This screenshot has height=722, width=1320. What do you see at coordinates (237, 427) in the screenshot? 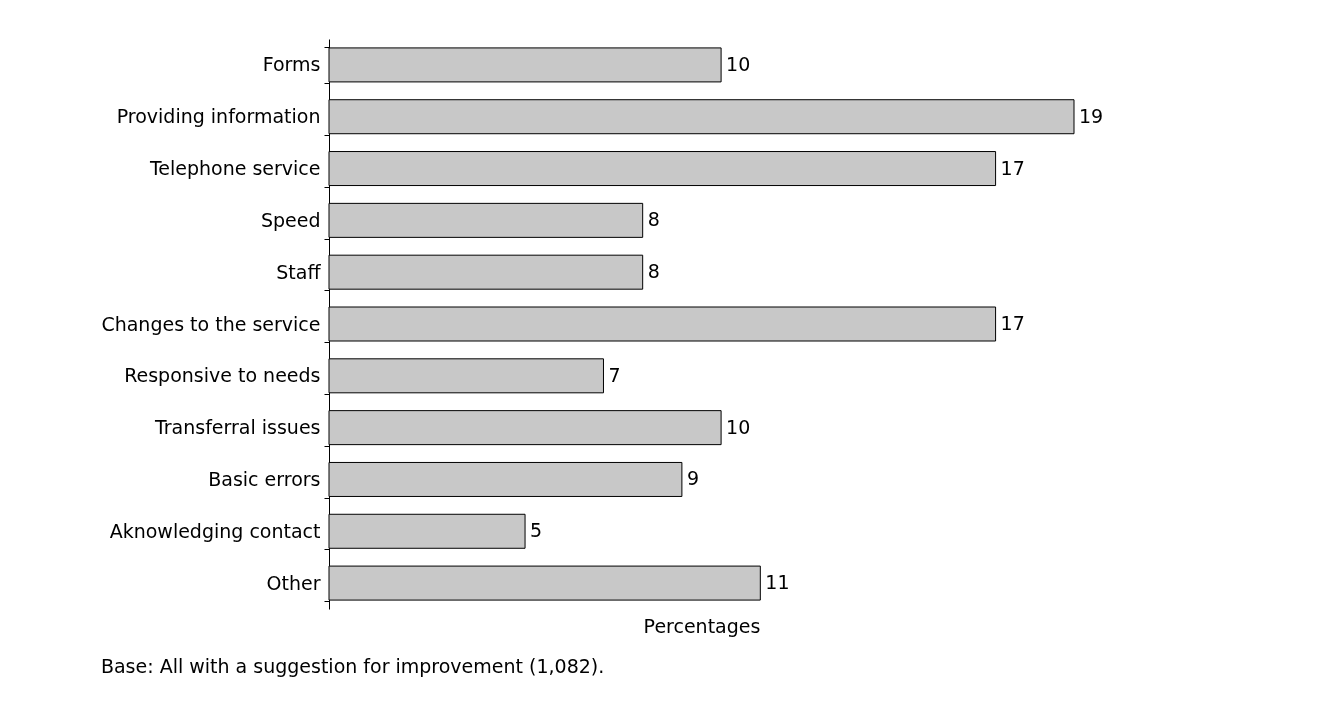
I see `y-tick-label: Transferral issues` at bounding box center [237, 427].